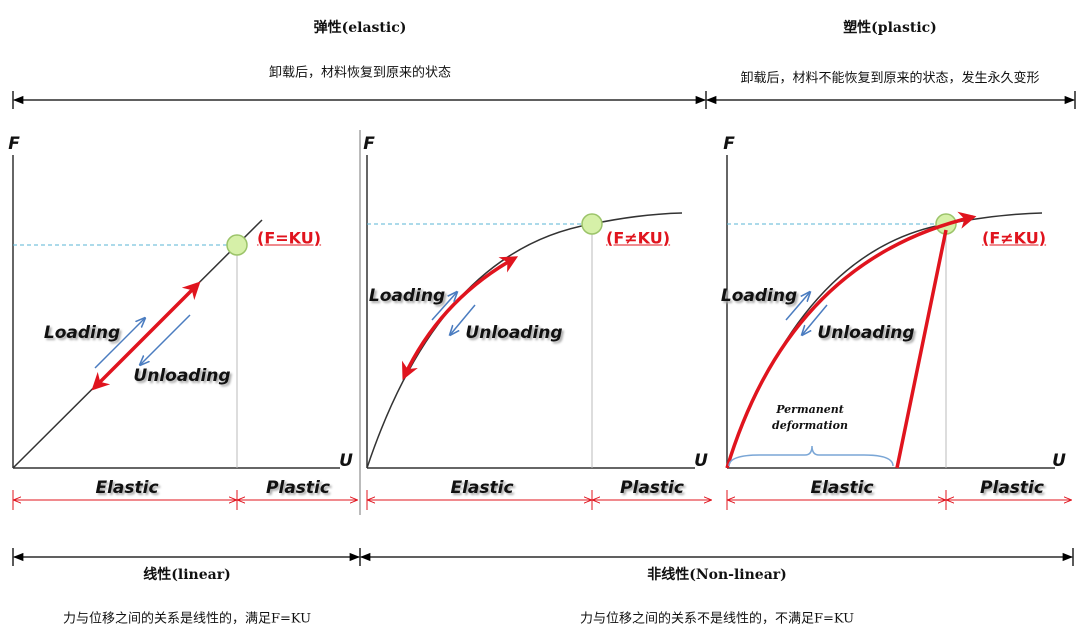 Image resolution: width=1080 pixels, height=631 pixels. What do you see at coordinates (890, 28) in the screenshot?
I see `plastic-title: 塑性(plastic)` at bounding box center [890, 28].